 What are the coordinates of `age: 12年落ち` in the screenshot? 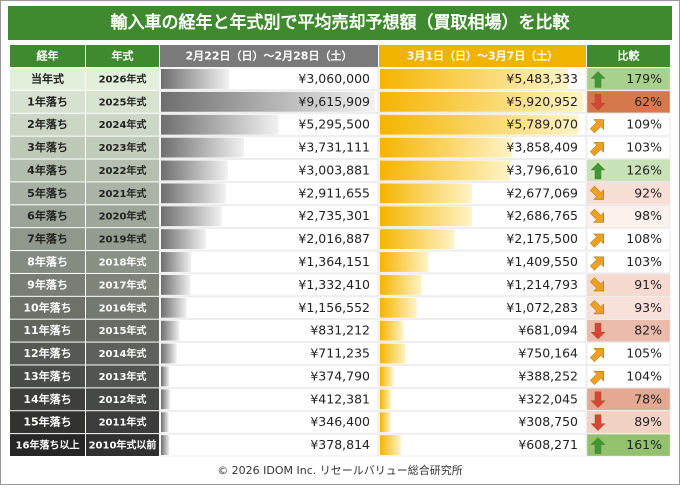 It's located at (47, 353).